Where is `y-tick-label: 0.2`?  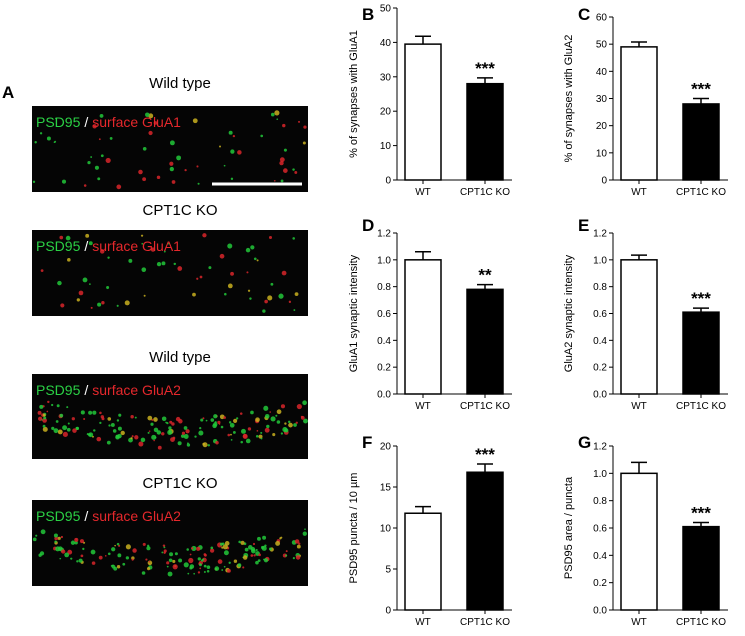 y-tick-label: 0.2 is located at coordinates (384, 368).